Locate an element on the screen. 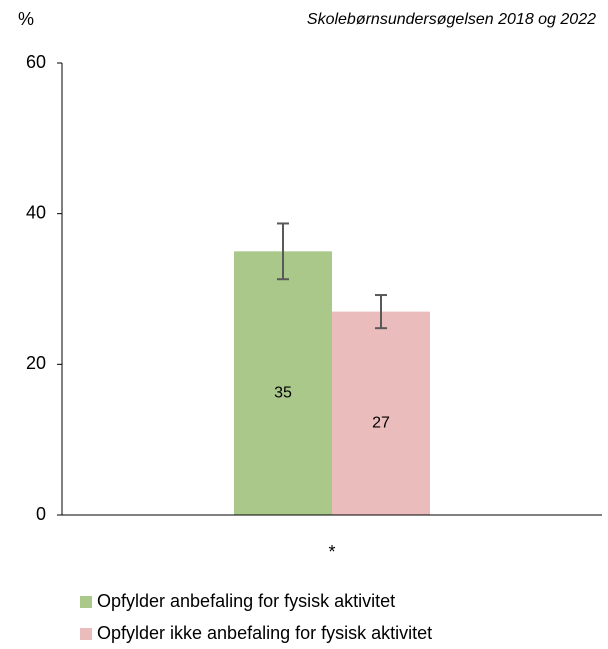 The image size is (608, 649). x-tick-label: * is located at coordinates (331, 552).